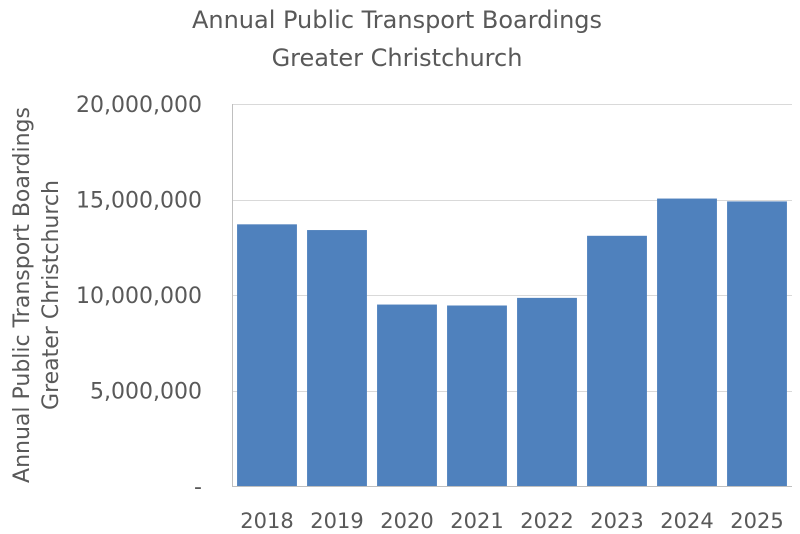  Describe the element at coordinates (139, 105) in the screenshot. I see `y-tick-label: 20,000,000` at that location.